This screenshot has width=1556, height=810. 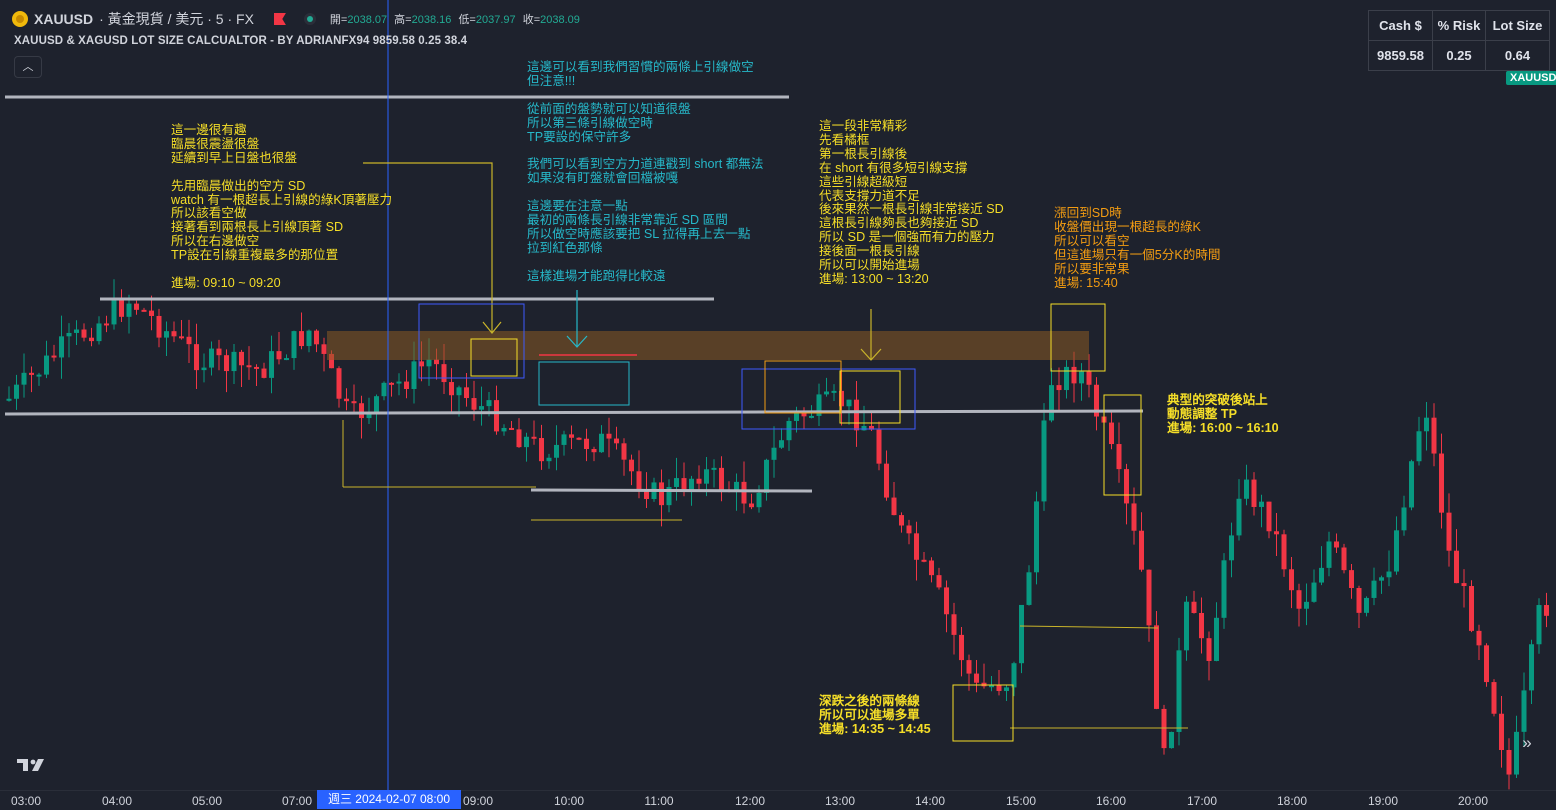 What do you see at coordinates (1202, 801) in the screenshot?
I see `time-tick: 17:00` at bounding box center [1202, 801].